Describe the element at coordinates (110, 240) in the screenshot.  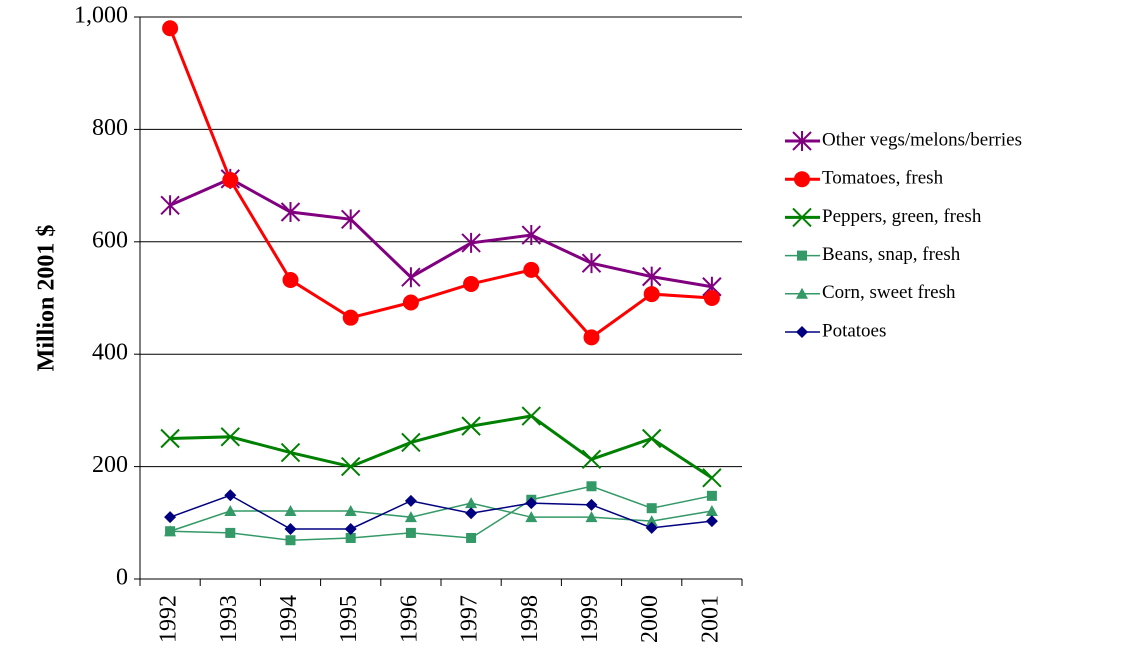
I see `y-tick-label: 600` at that location.